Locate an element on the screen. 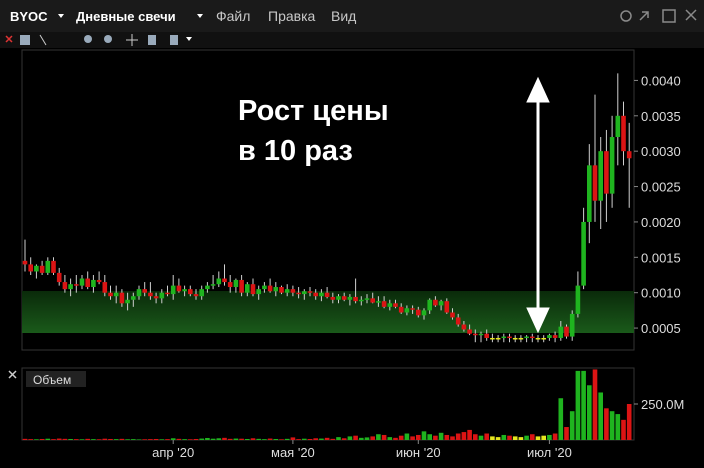  title-bar is located at coordinates (352, 16).